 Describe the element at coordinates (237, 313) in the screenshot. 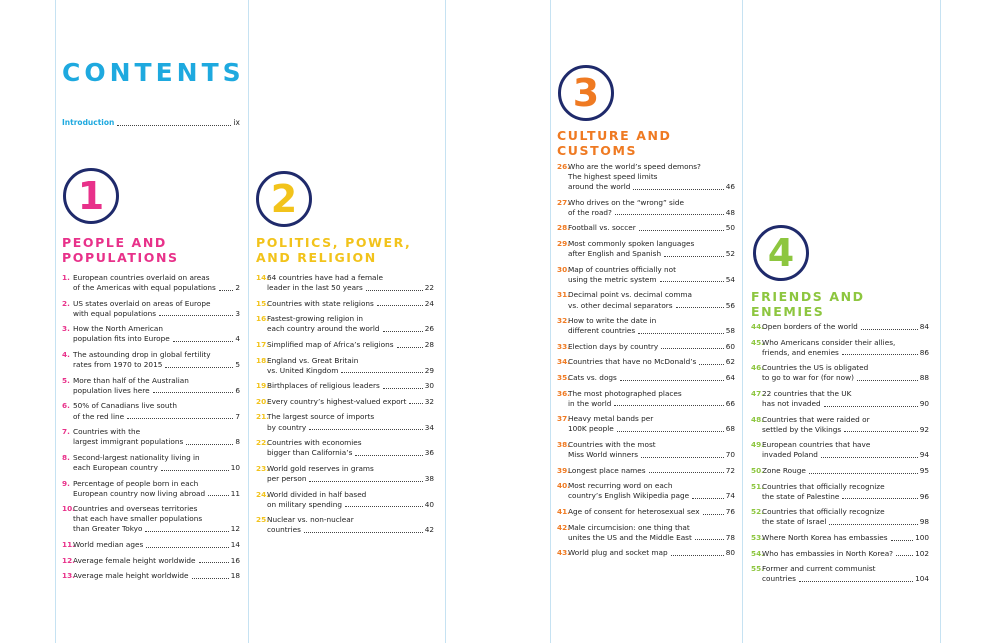

I see `entry-page: 3` at that location.